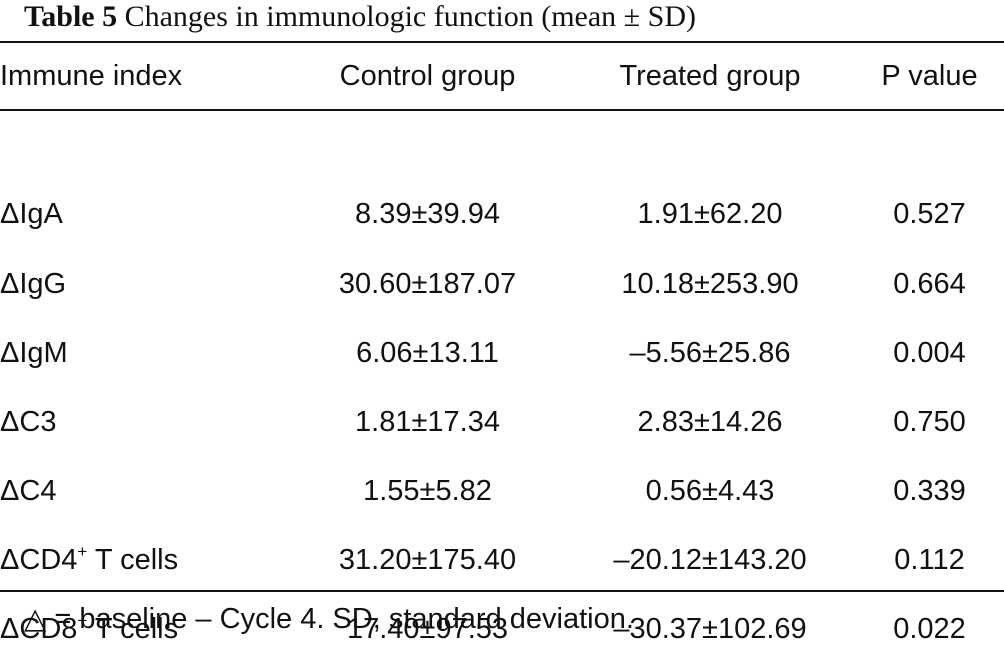 Image resolution: width=1004 pixels, height=664 pixels. Describe the element at coordinates (427, 491) in the screenshot. I see `control-group-cell: 1.55±5.82` at that location.